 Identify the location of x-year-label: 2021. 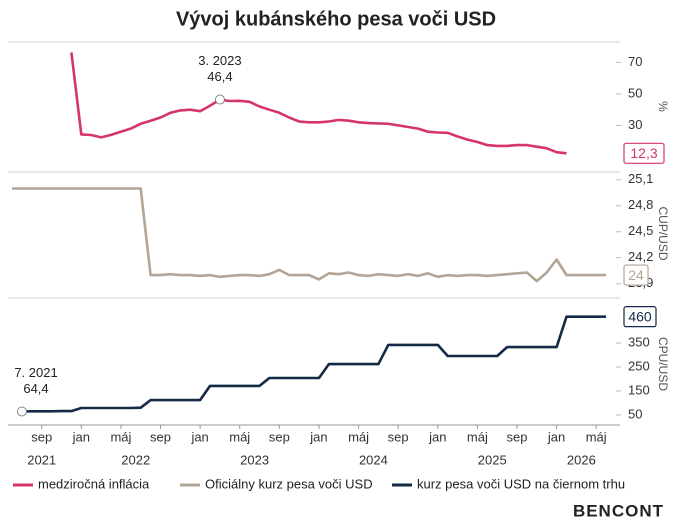
(41, 459).